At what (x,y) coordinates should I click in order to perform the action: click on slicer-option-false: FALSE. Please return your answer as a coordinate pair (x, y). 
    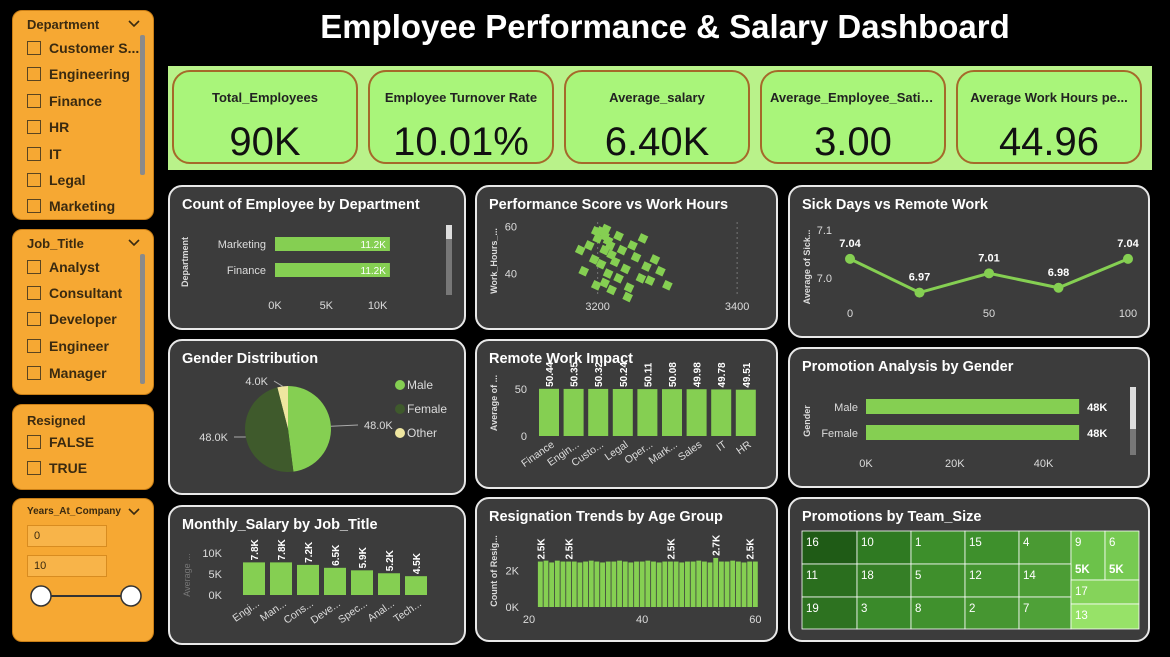
    Looking at the image, I should click on (60, 442).